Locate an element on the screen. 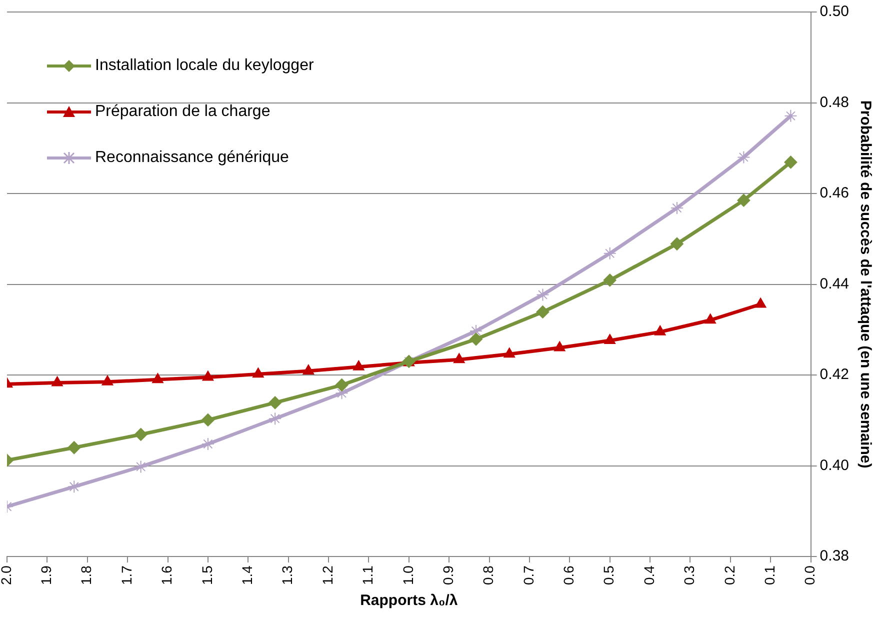 The image size is (886, 622). x-tick-label: 1.5 is located at coordinates (206, 575).